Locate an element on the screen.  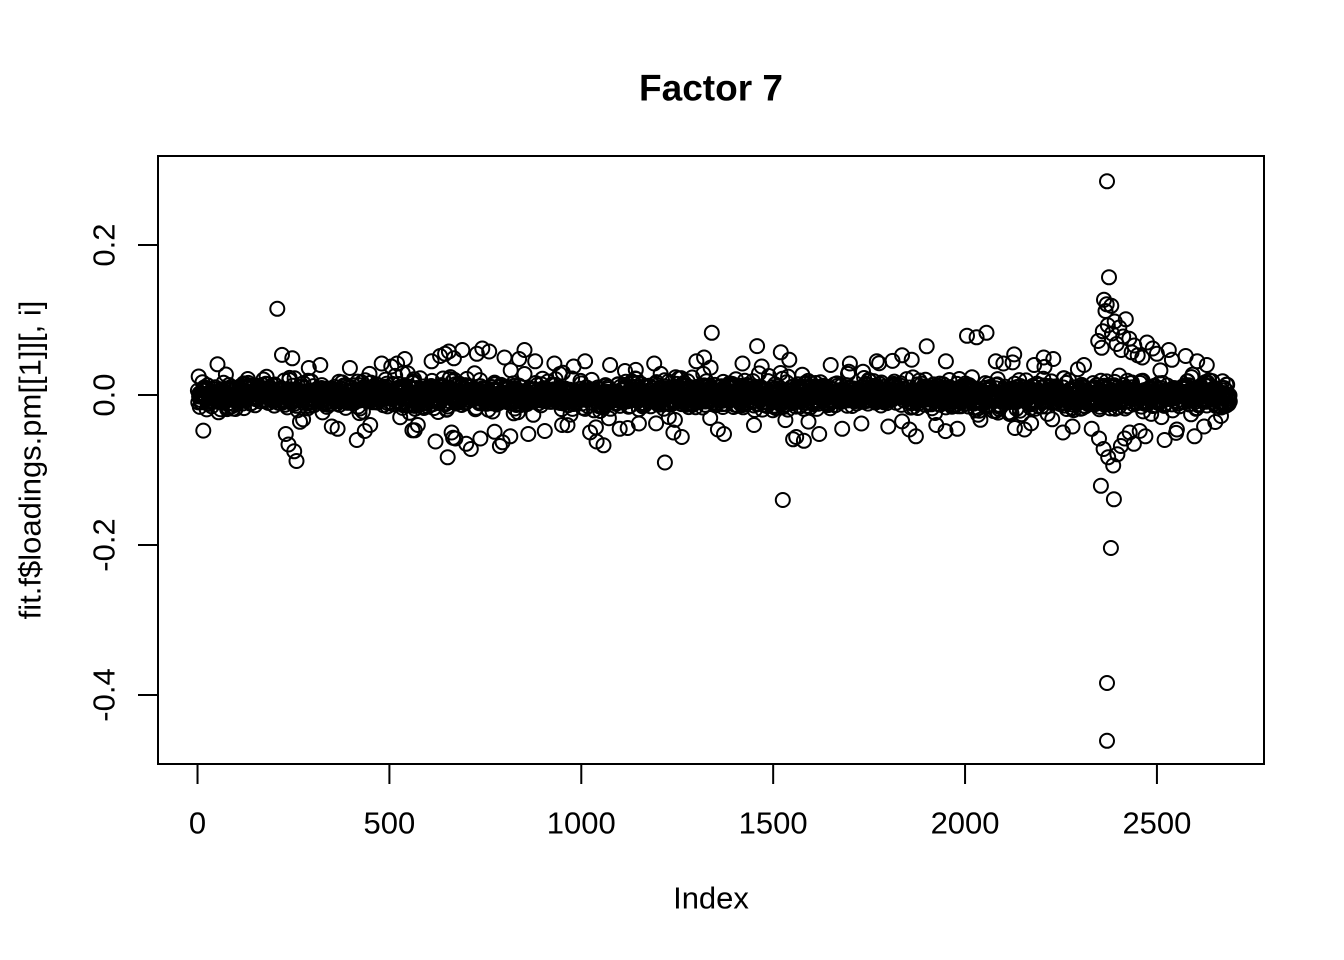
y-tick-label: -0.4 is located at coordinates (104, 694).